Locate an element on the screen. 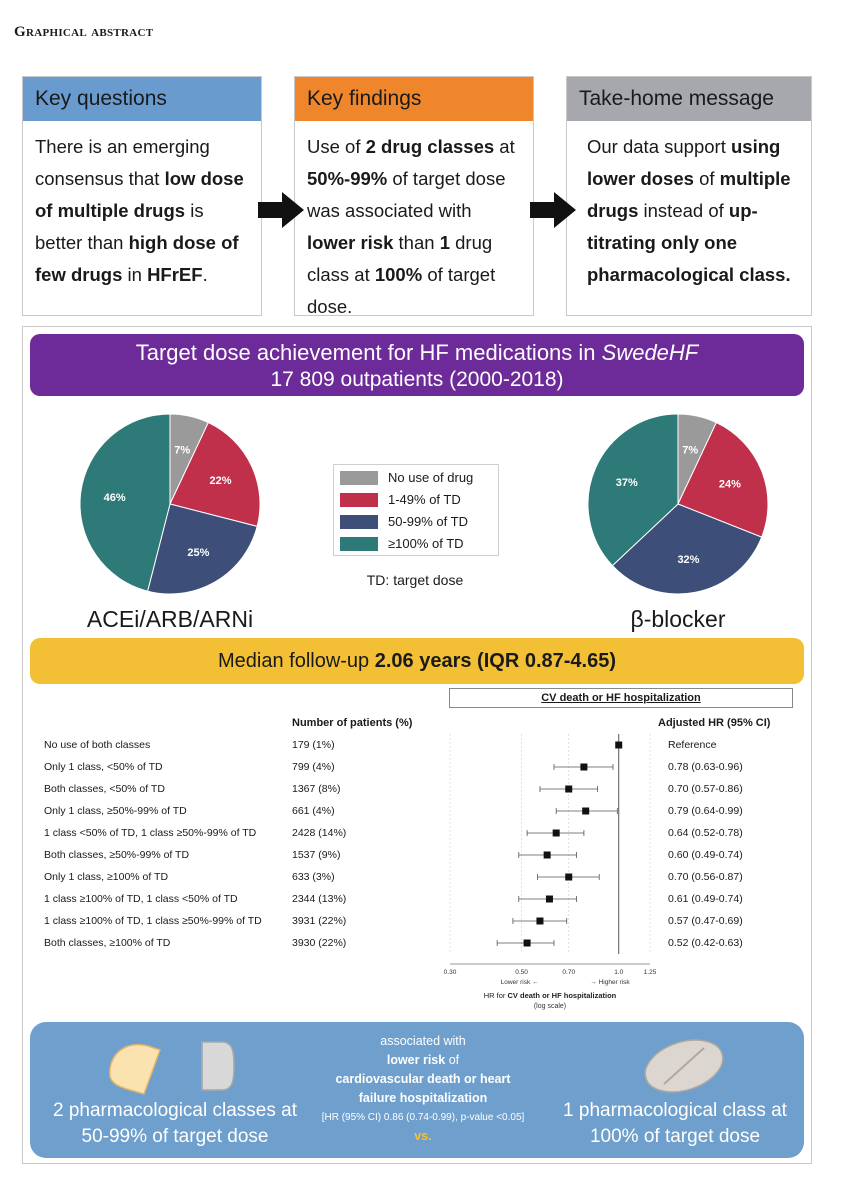 This screenshot has width=848, height=1200. forest-row-count: 1537 (9%) is located at coordinates (316, 855).